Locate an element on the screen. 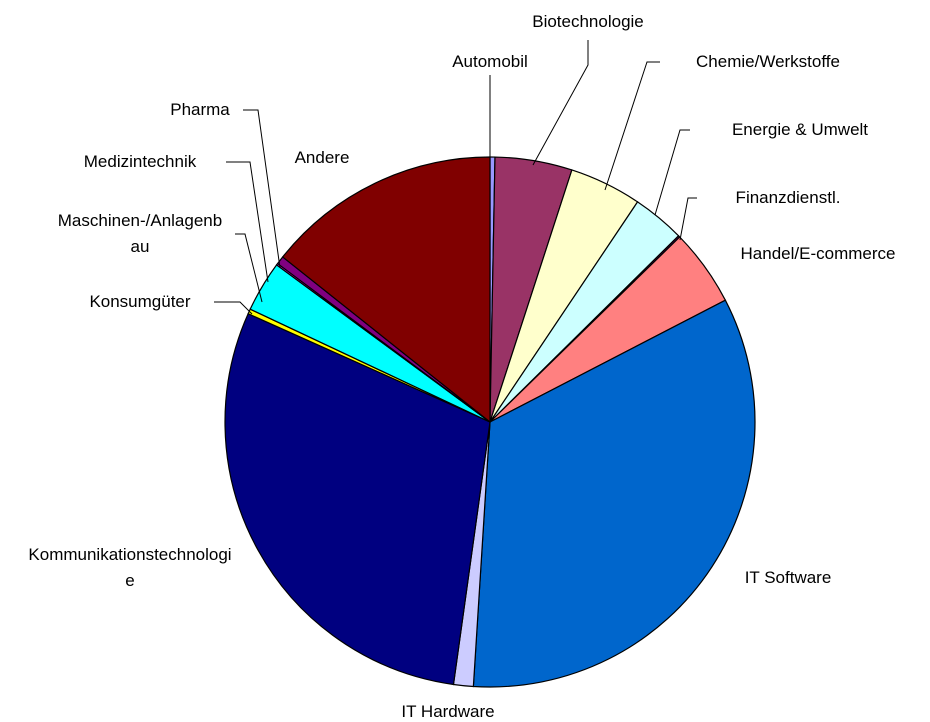  slice-label: Chemie/Werkstoffe is located at coordinates (768, 61).